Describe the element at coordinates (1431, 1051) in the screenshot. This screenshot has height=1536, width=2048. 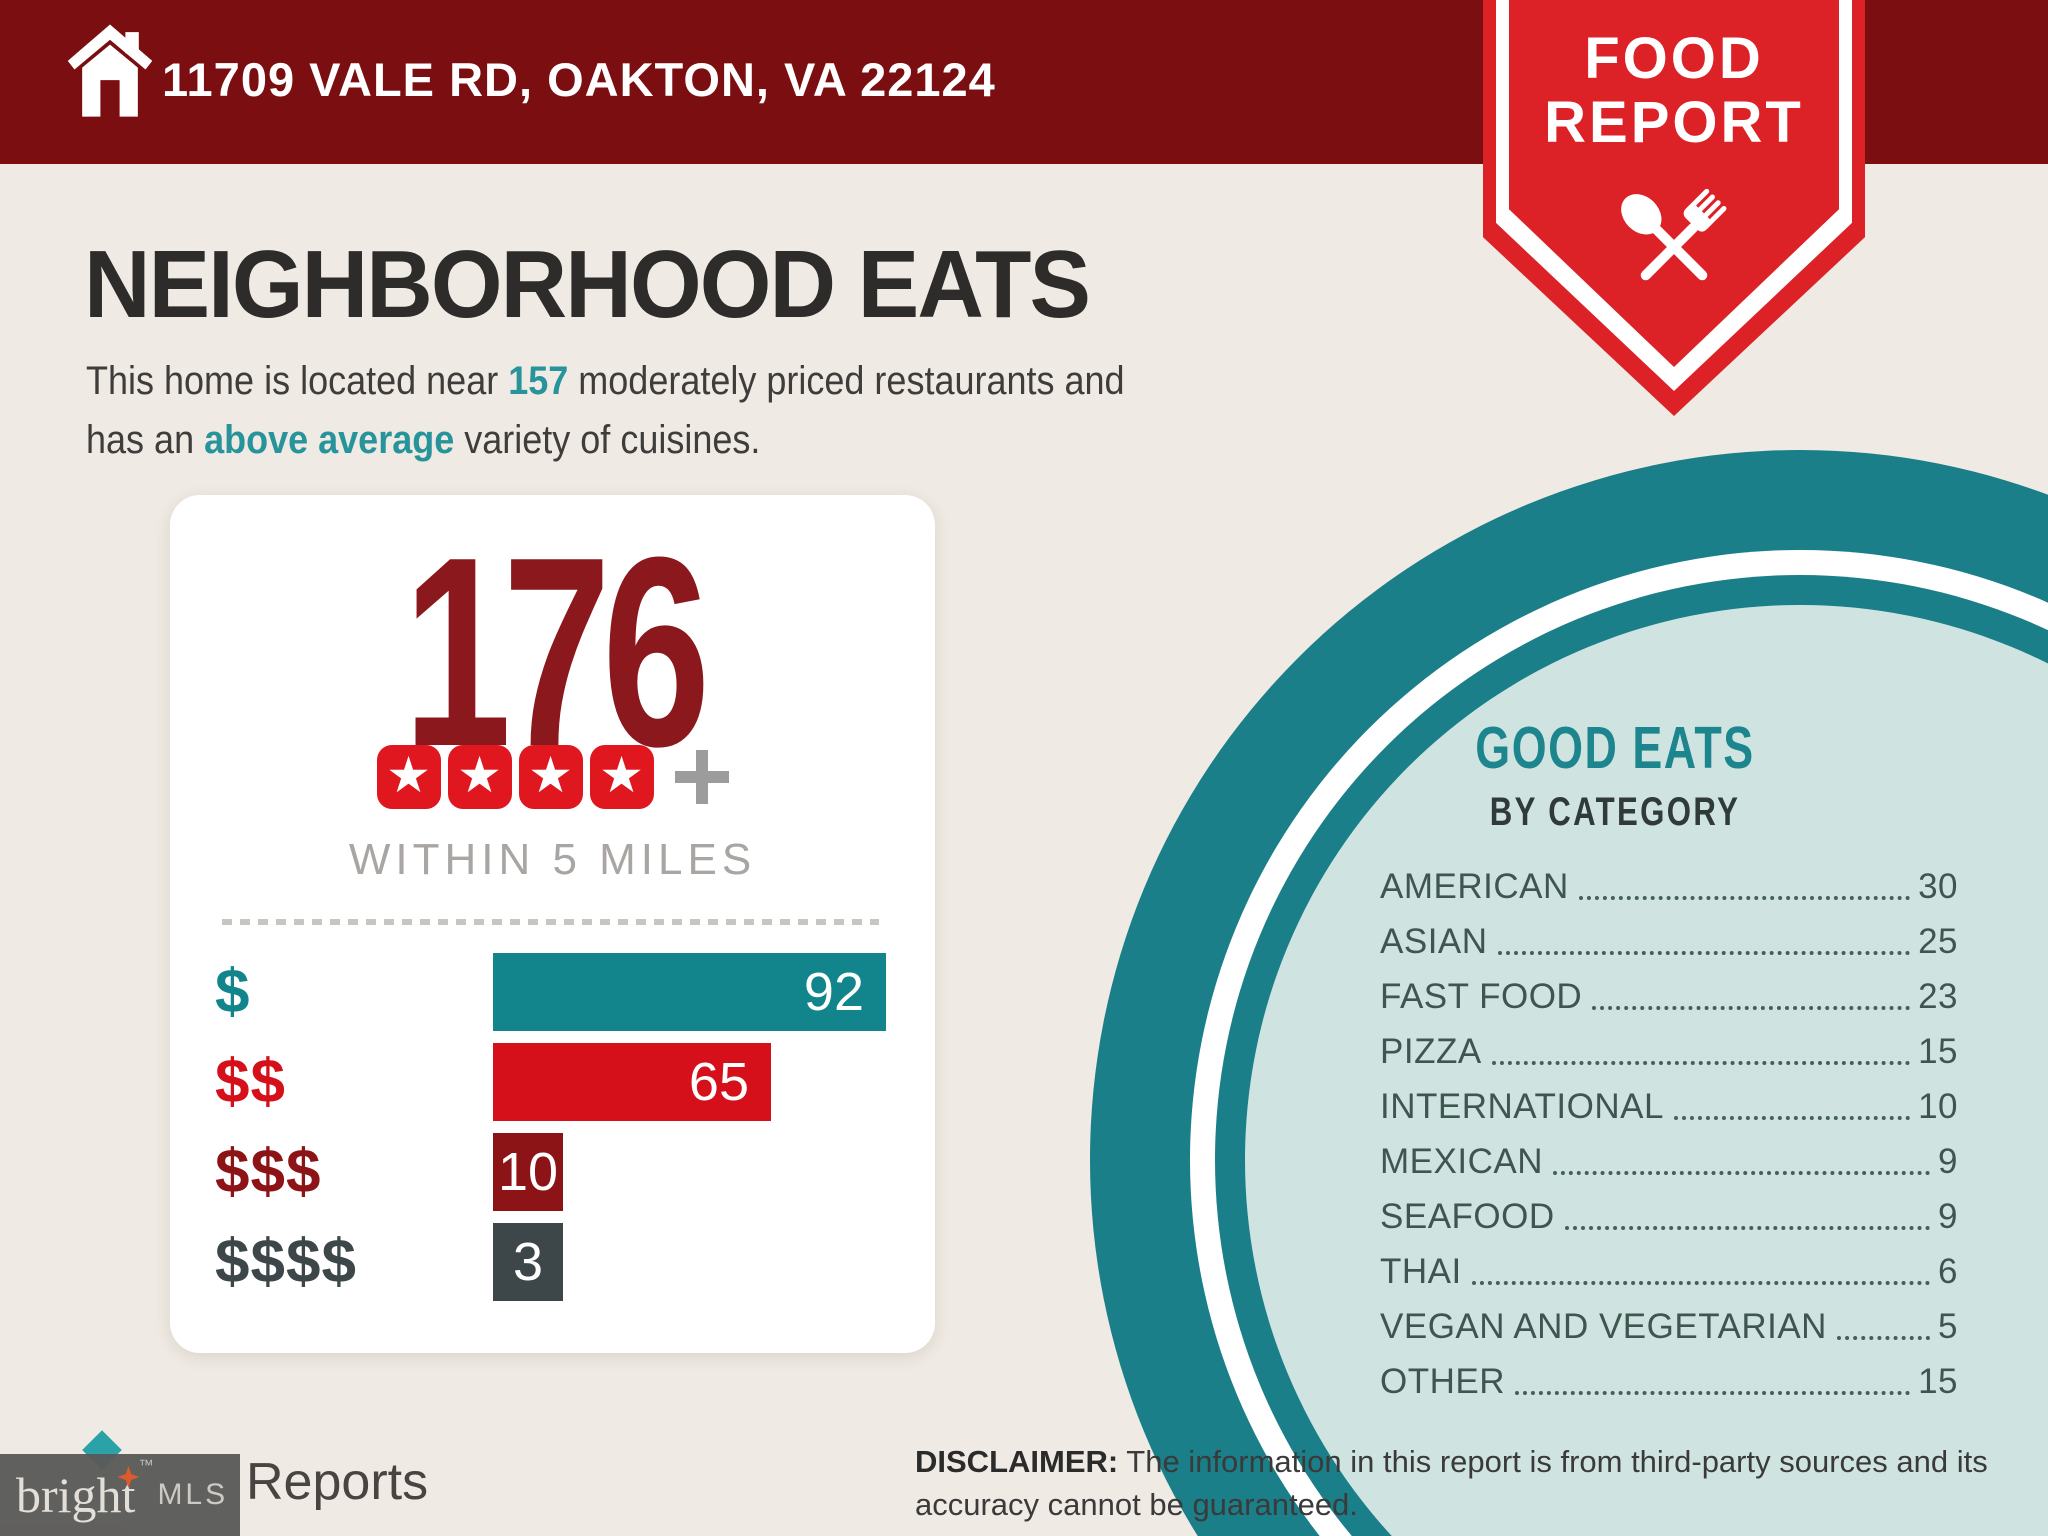
I see `category-label: PIZZA` at that location.